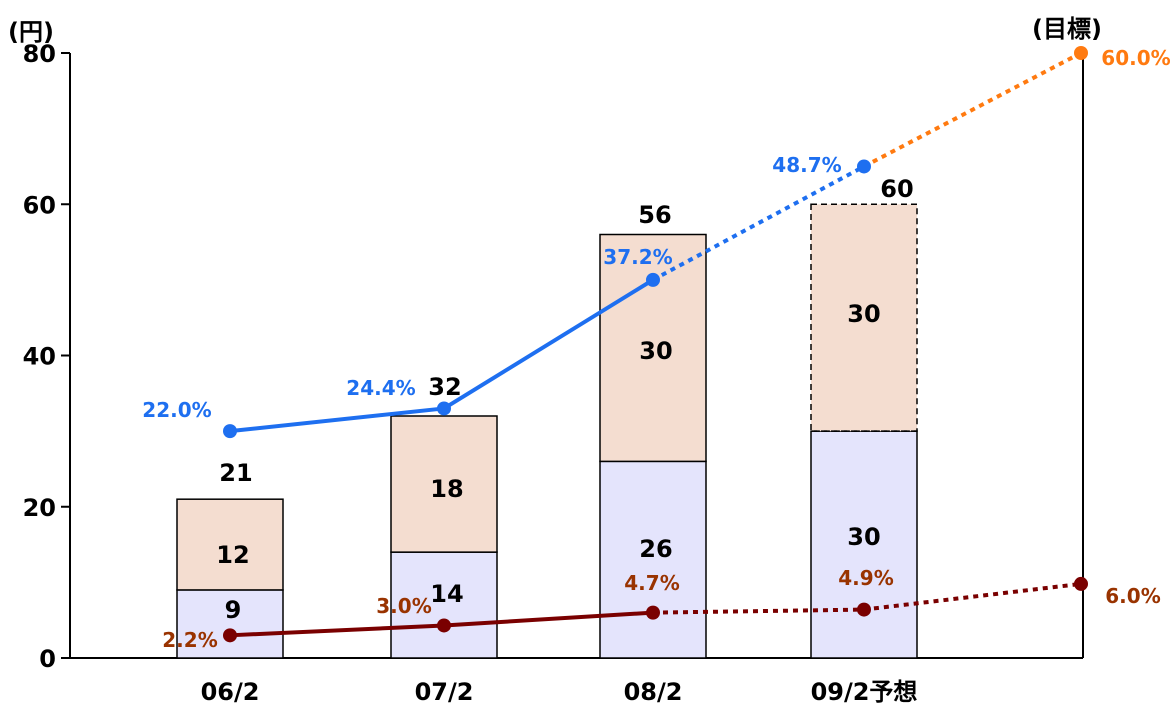 Image resolution: width=1174 pixels, height=714 pixels. Describe the element at coordinates (864, 692) in the screenshot. I see `x-category-label: 09/2予想` at that location.